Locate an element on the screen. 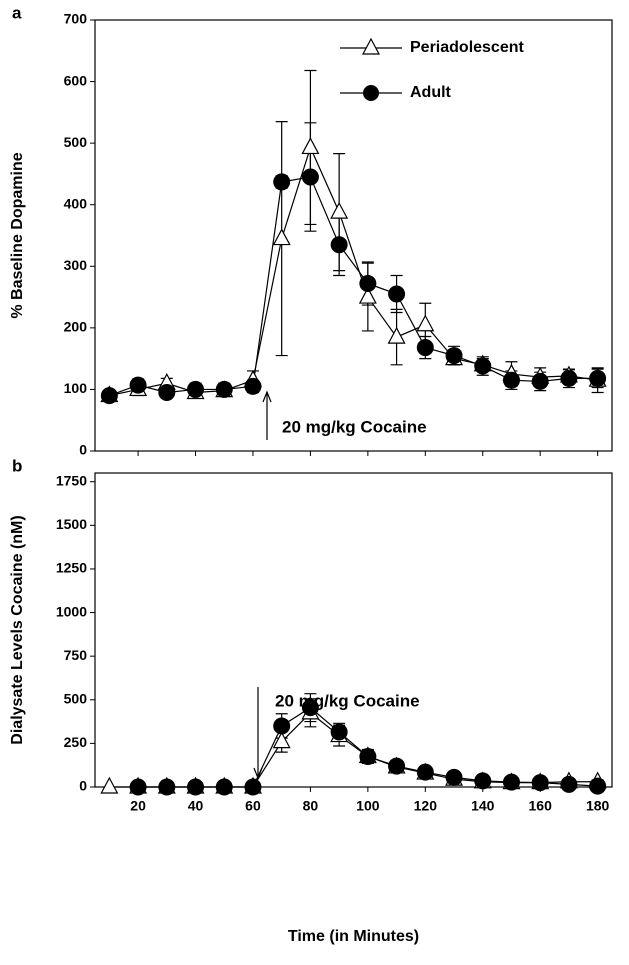  y-tick-label: 100 is located at coordinates (76, 388).